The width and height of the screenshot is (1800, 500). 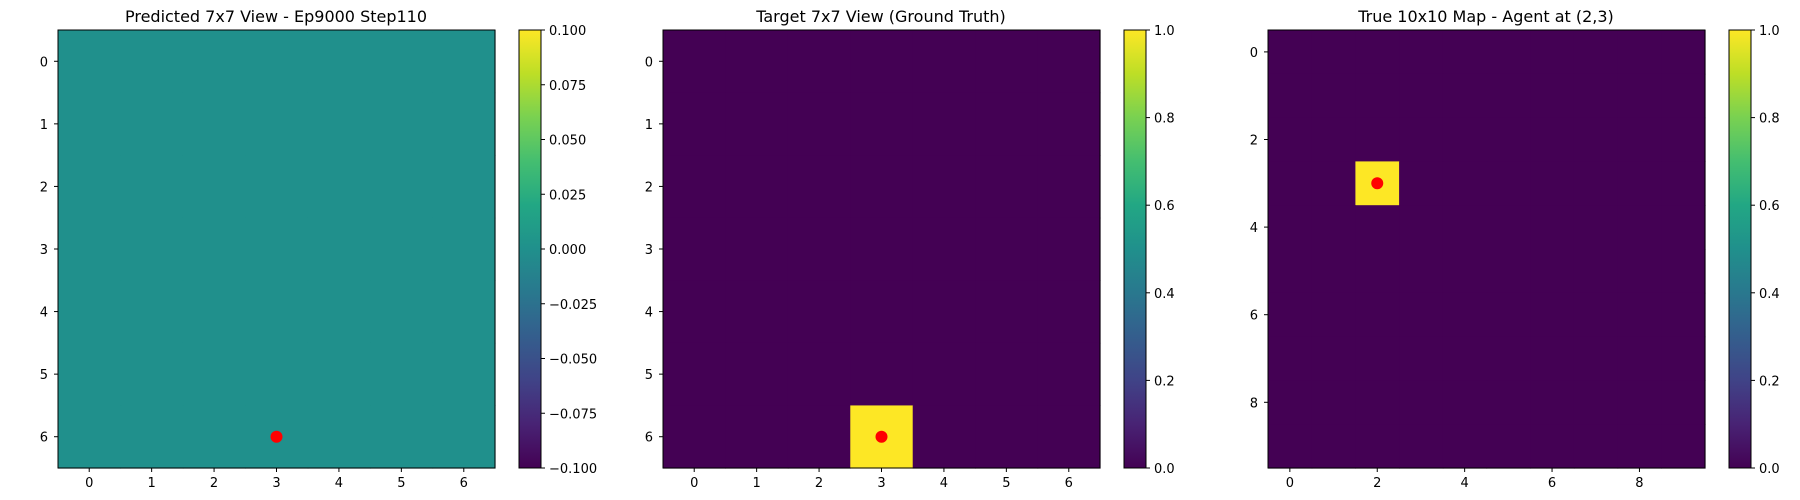 What do you see at coordinates (1254, 141) in the screenshot?
I see `y-tick-label: 2` at bounding box center [1254, 141].